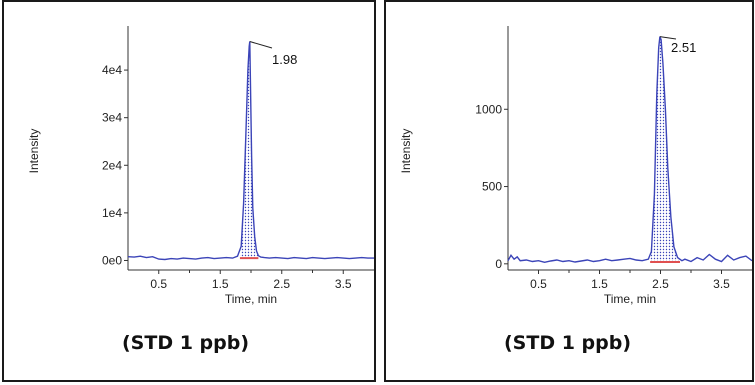 The width and height of the screenshot is (755, 385). I want to click on y-tick-label: 3e4, so click(112, 118).